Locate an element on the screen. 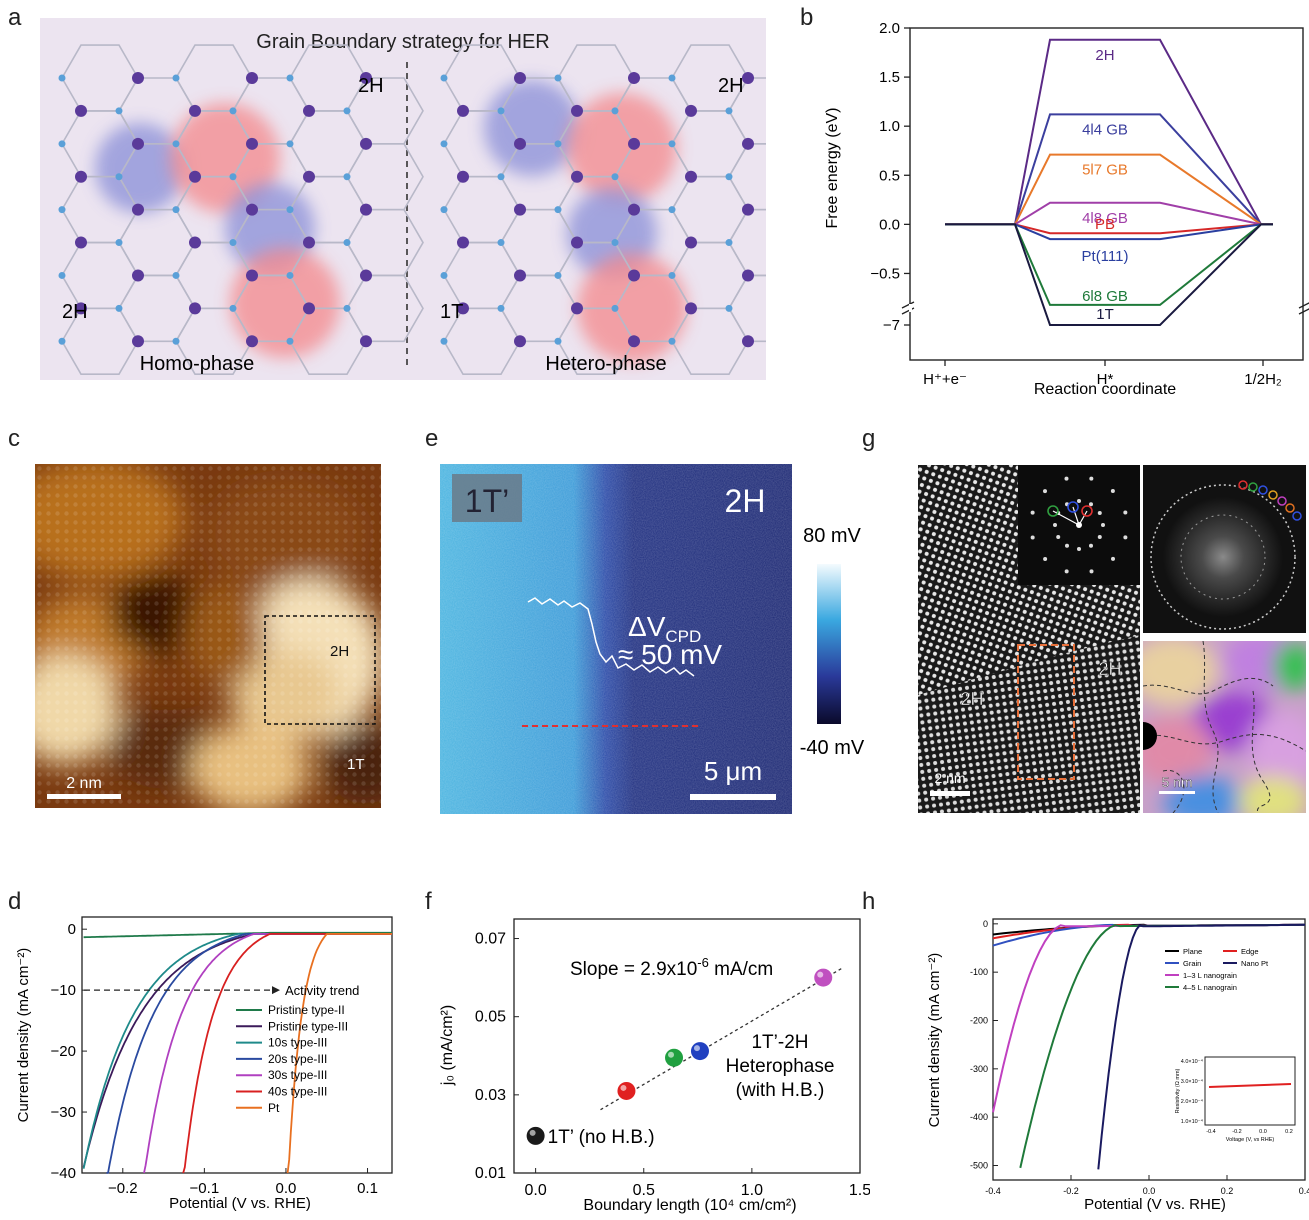  colorbar-max: 80 mV is located at coordinates (832, 536).